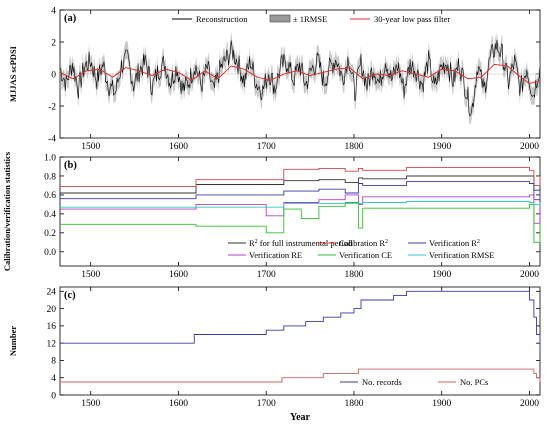 This screenshot has width=550, height=428. I want to click on panel-label: (b), so click(70, 165).